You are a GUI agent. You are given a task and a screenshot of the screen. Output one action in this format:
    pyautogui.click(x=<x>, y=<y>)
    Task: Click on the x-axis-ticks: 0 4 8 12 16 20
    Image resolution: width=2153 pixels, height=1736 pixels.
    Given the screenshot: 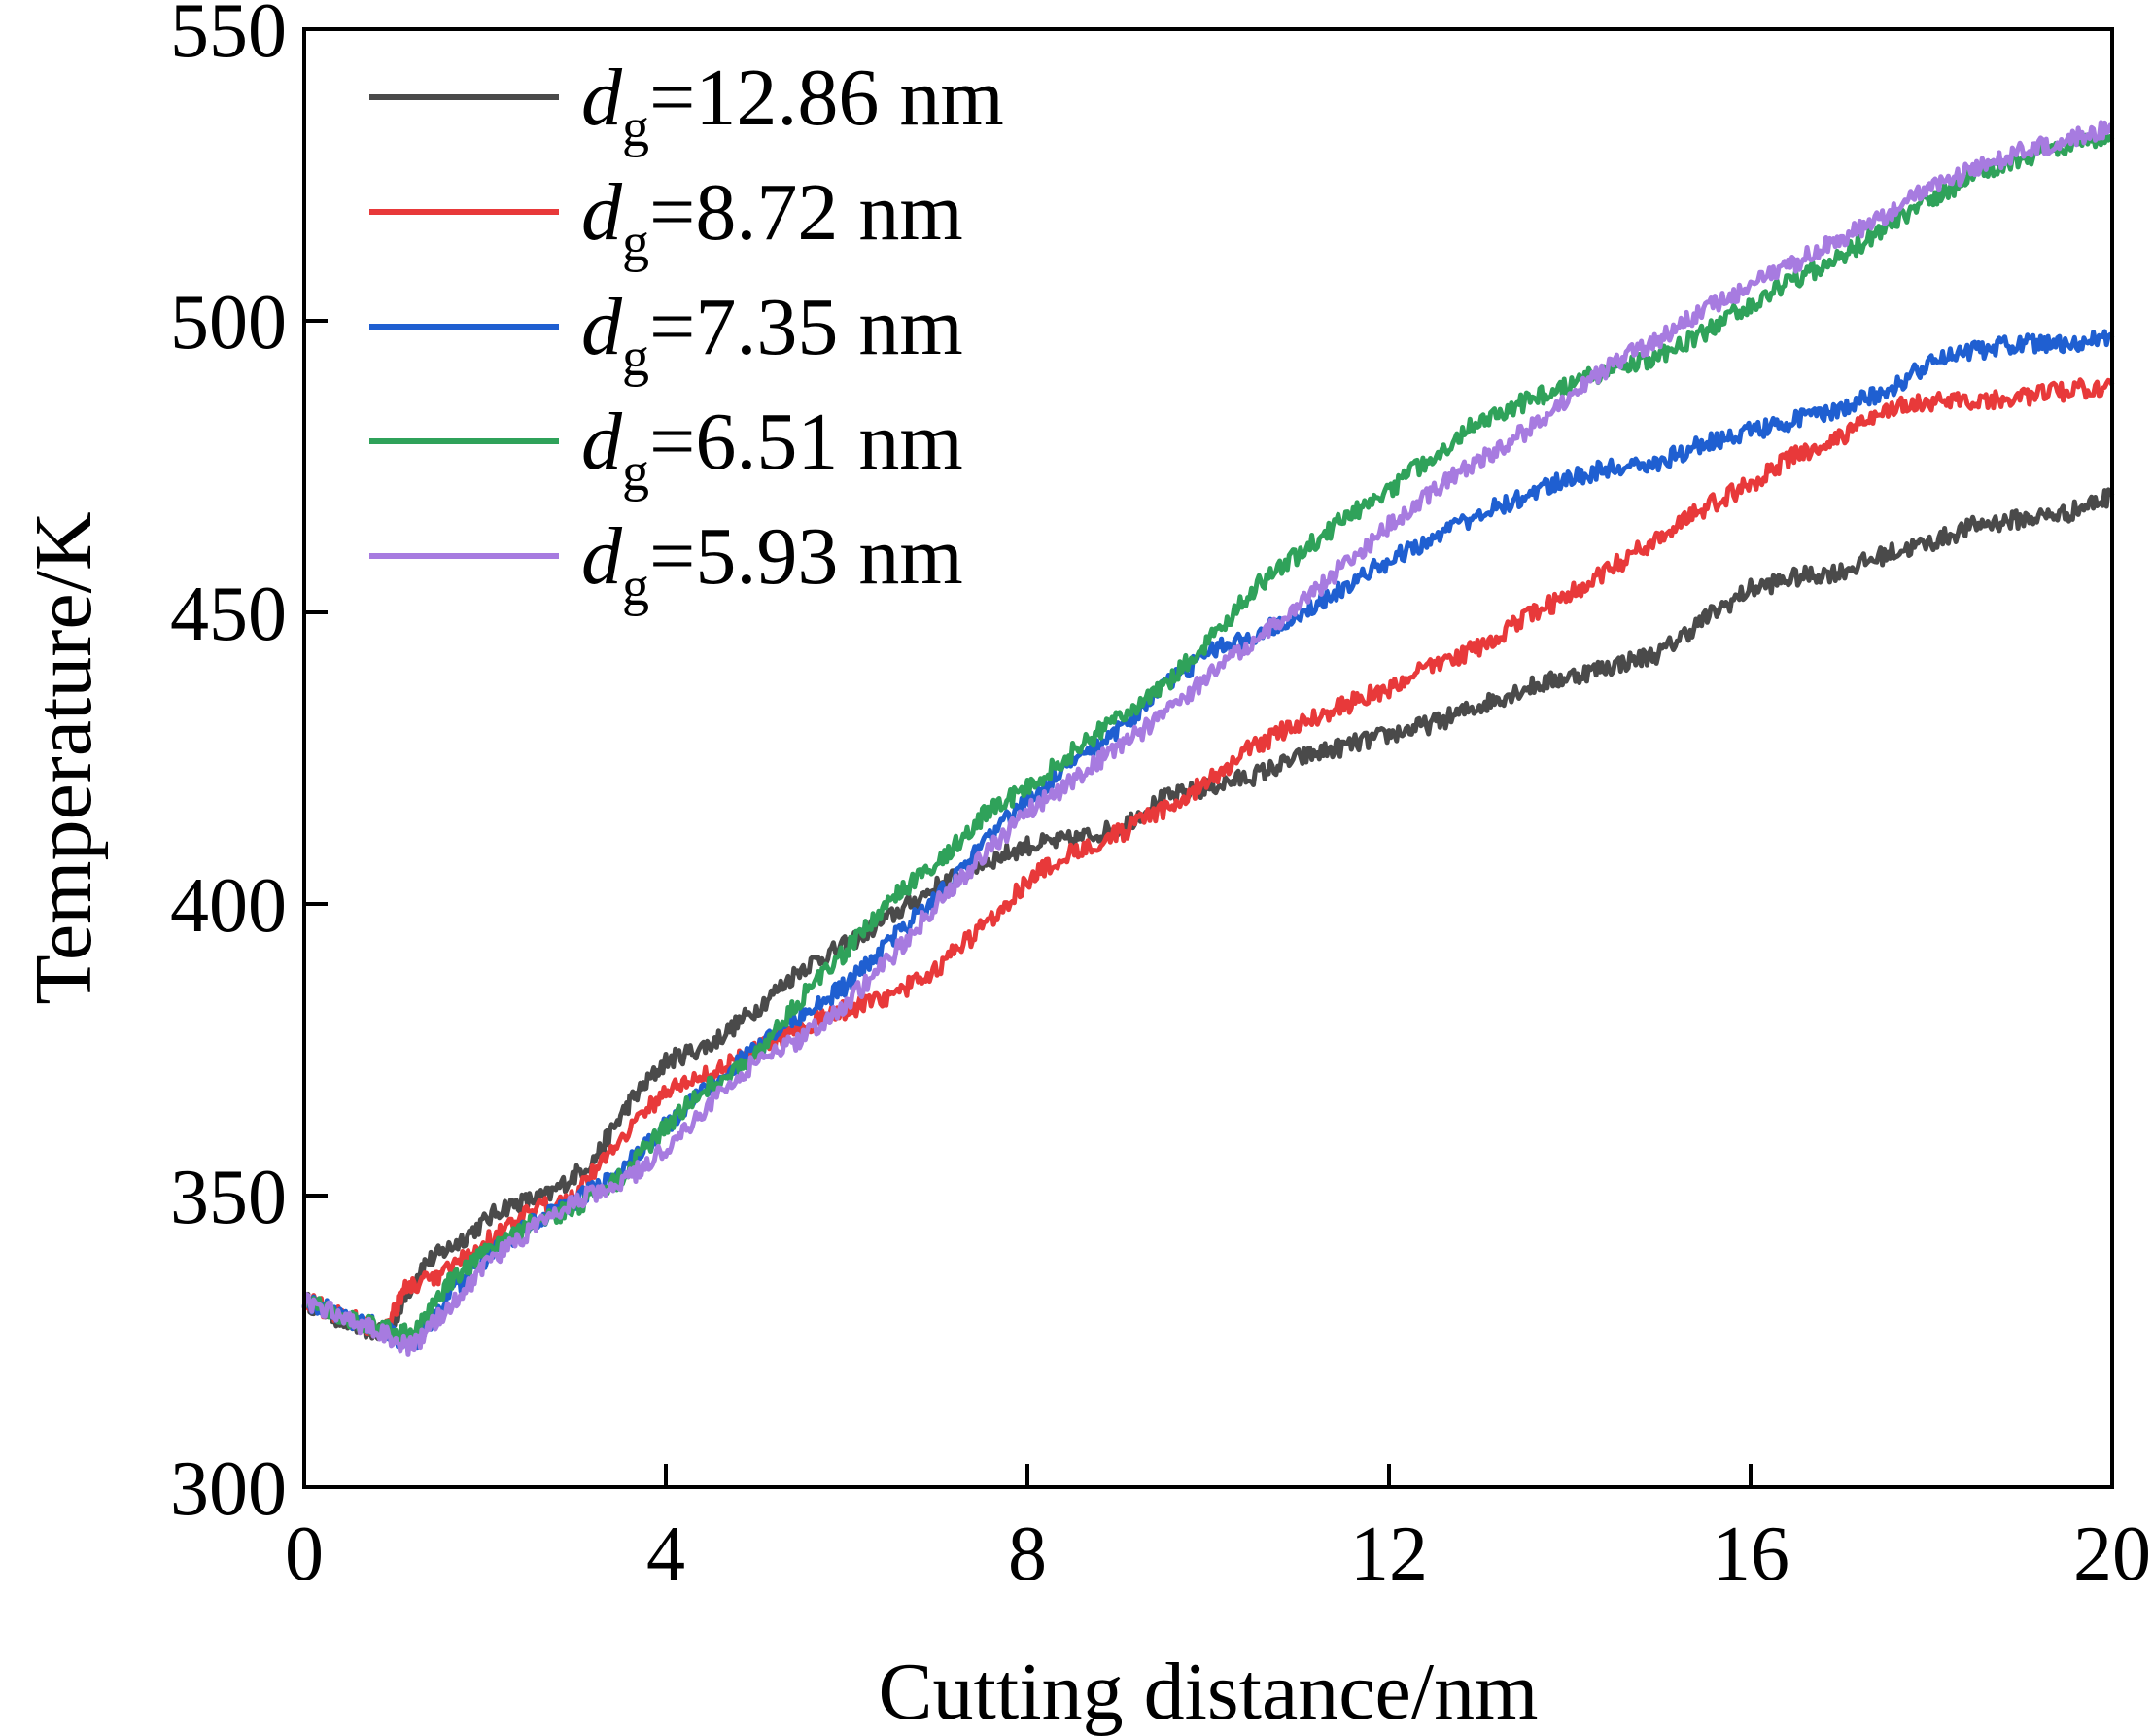 What is the action you would take?
    pyautogui.click(x=1218, y=1530)
    